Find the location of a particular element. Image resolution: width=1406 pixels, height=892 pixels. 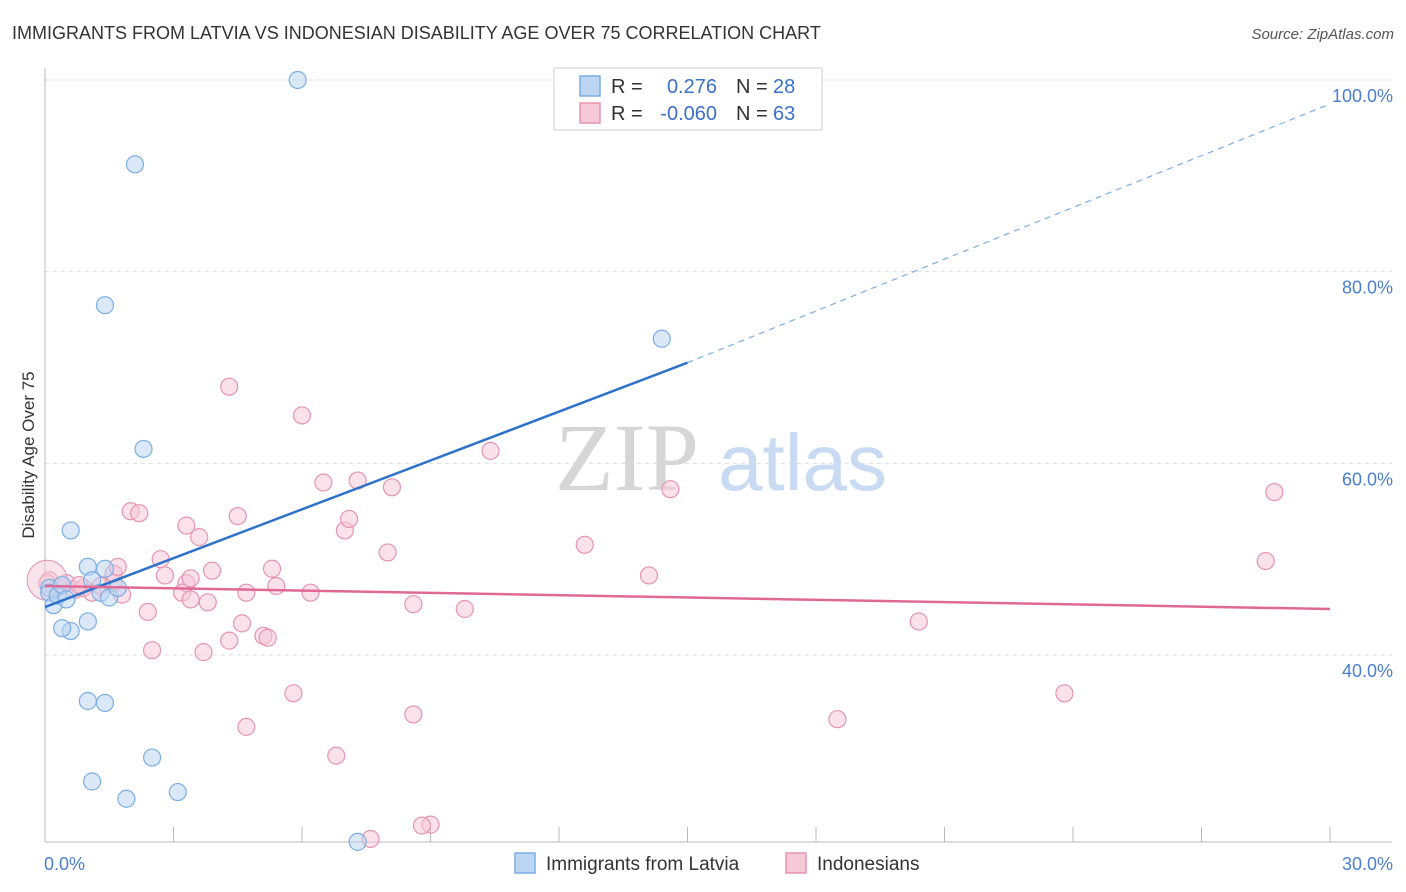

watermark: ZIP atlas is located at coordinates (721, 457).